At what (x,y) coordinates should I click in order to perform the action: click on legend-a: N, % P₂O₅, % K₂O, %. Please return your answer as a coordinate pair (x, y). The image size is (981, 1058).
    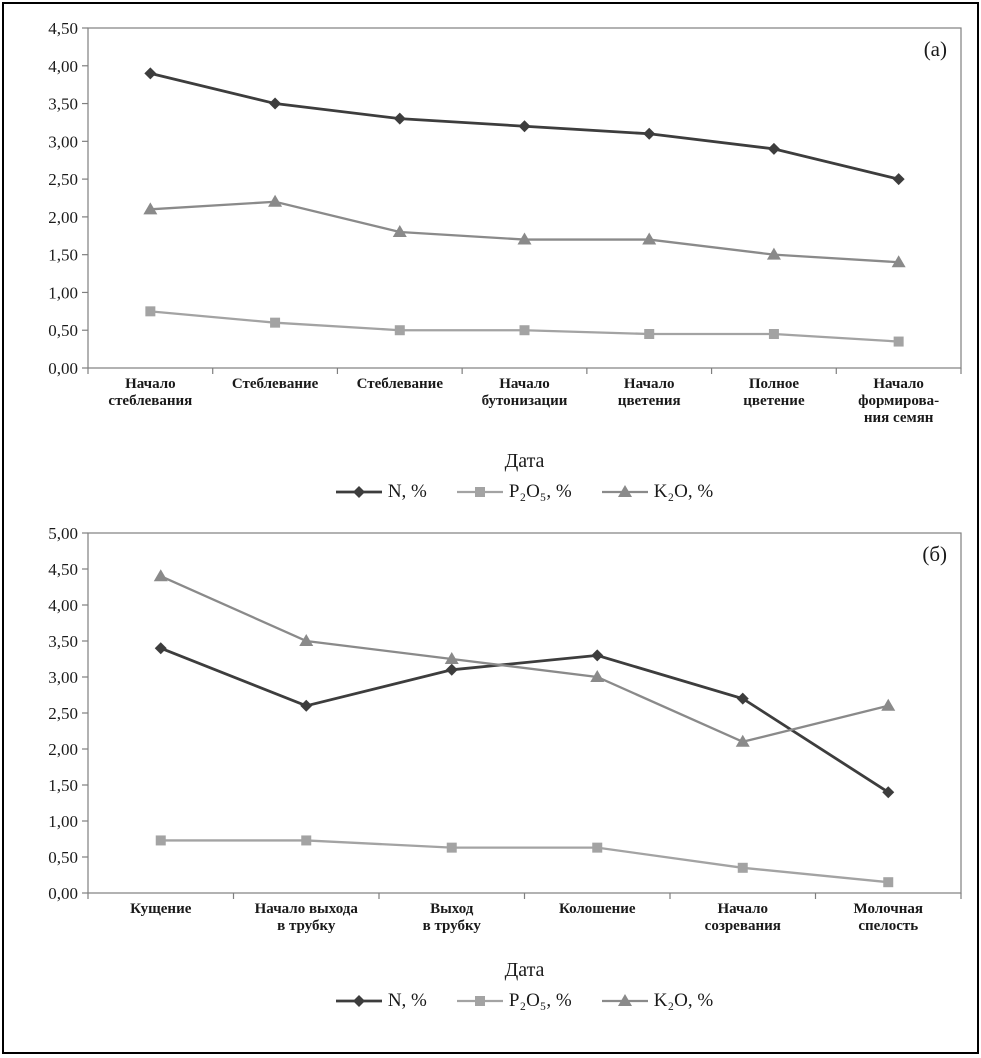
    Looking at the image, I should click on (524, 492).